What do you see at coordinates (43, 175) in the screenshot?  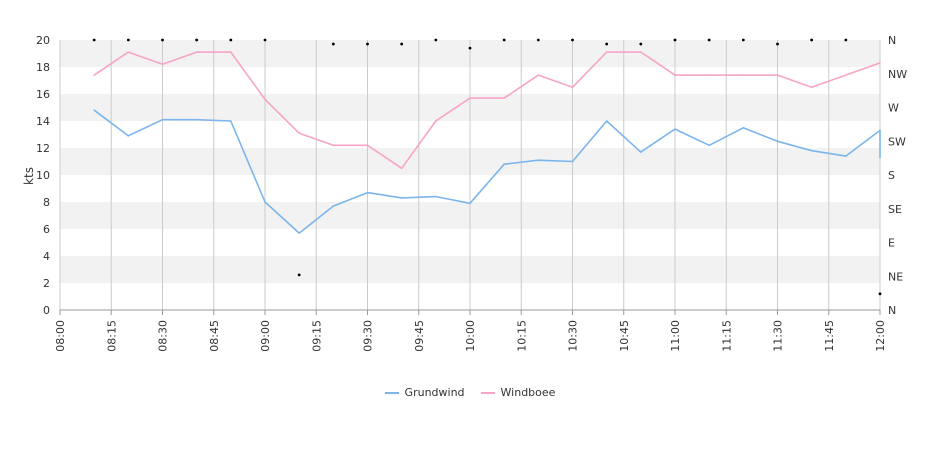 I see `y-tick-label: 10` at bounding box center [43, 175].